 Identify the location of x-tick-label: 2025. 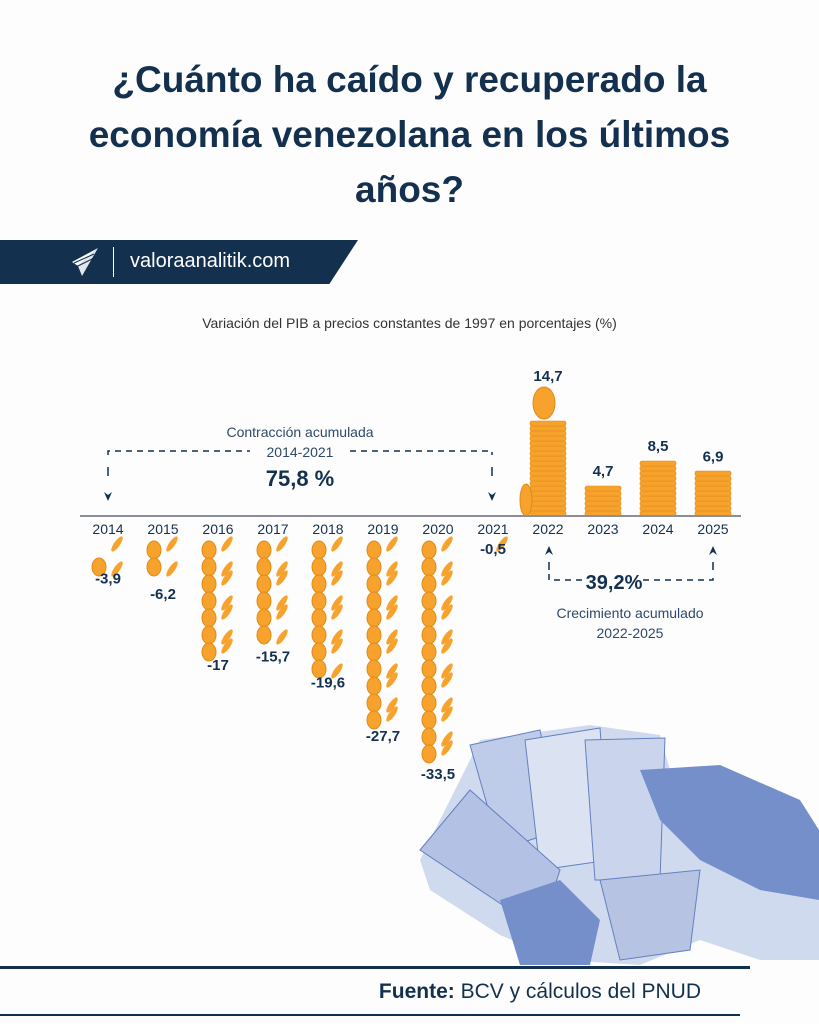
(712, 529).